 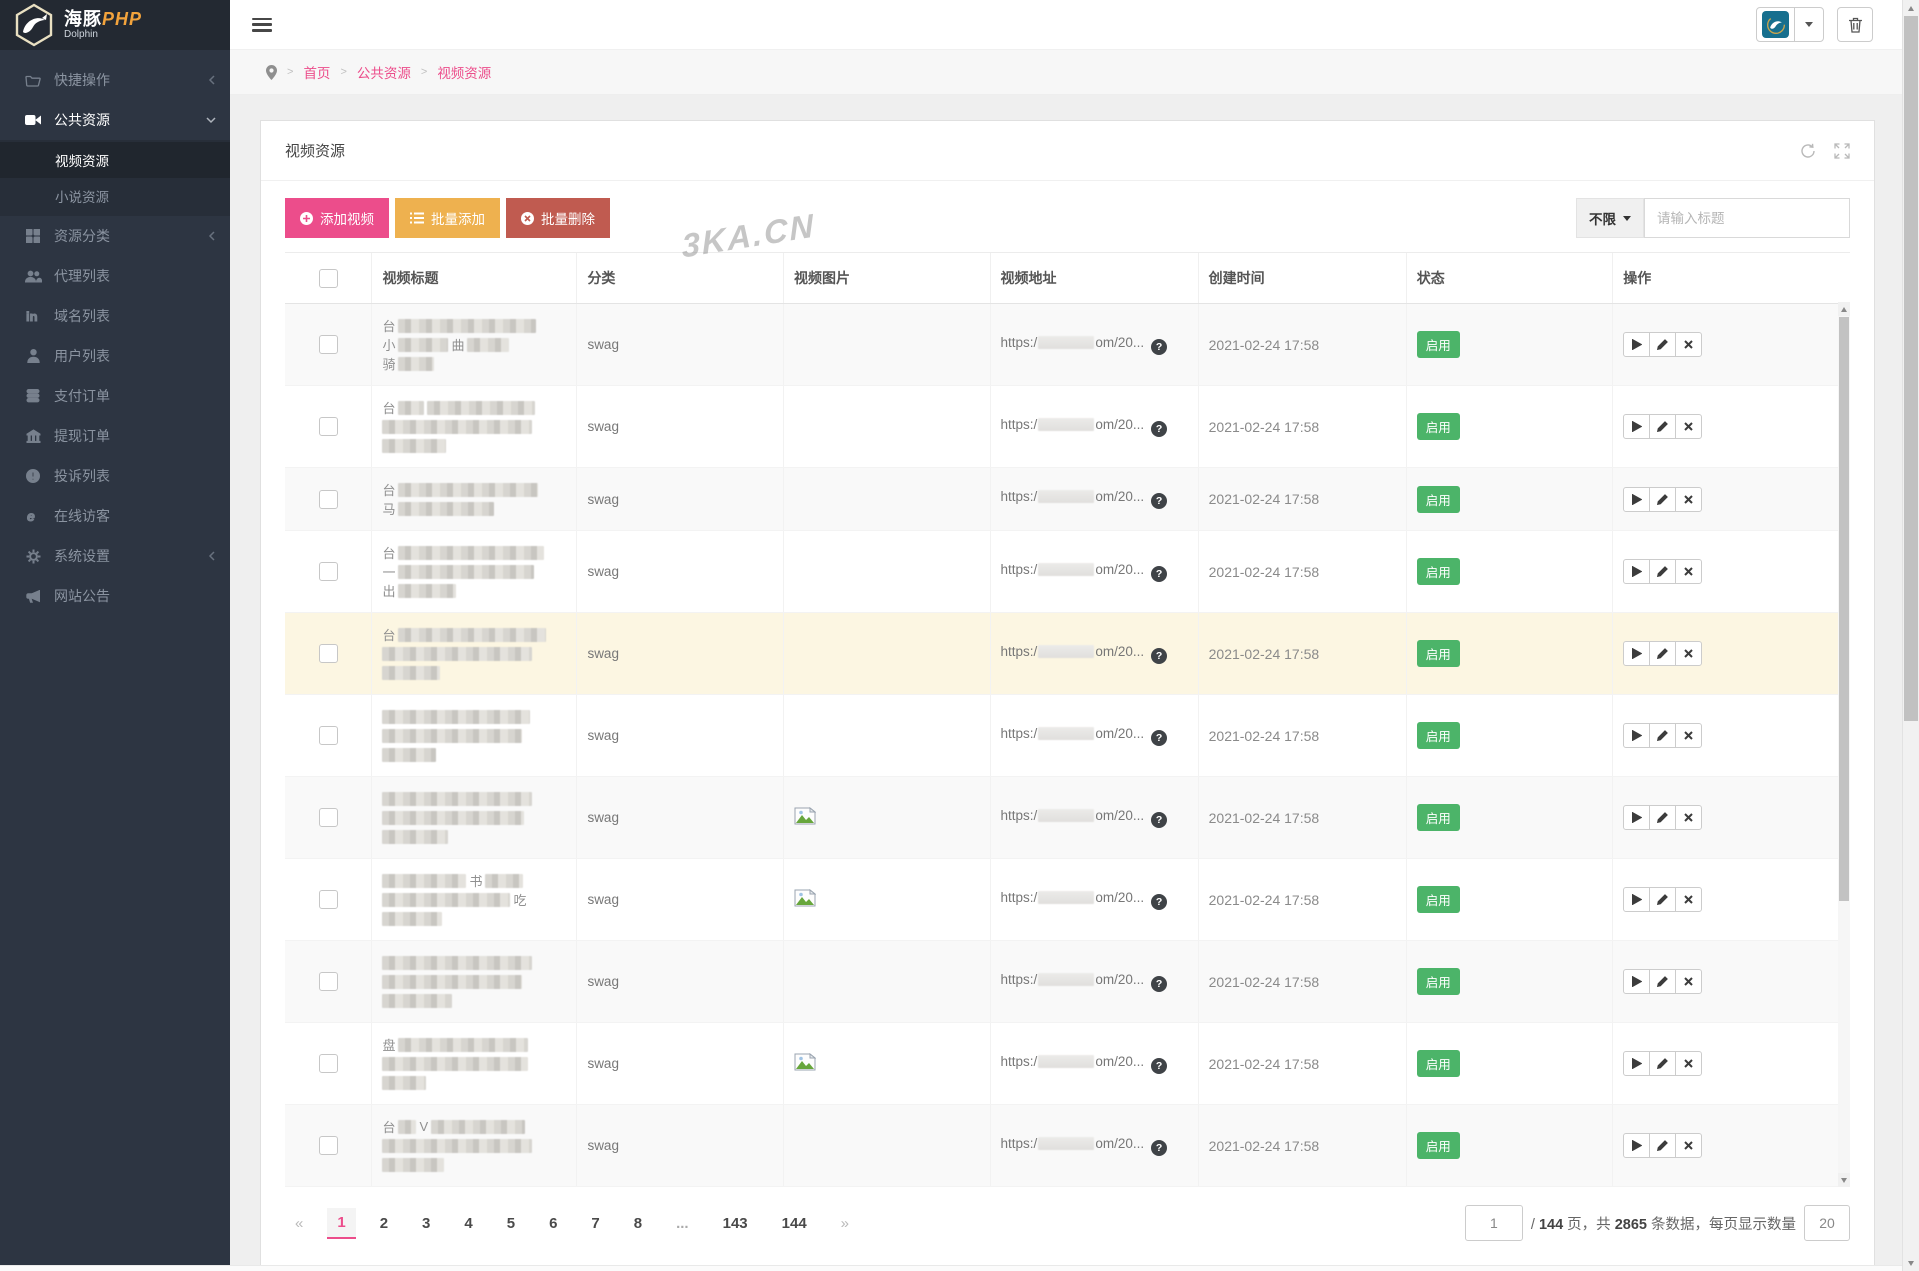 What do you see at coordinates (115, 436) in the screenshot?
I see `sidebar-item-withdrawal-orders: 提现订单` at bounding box center [115, 436].